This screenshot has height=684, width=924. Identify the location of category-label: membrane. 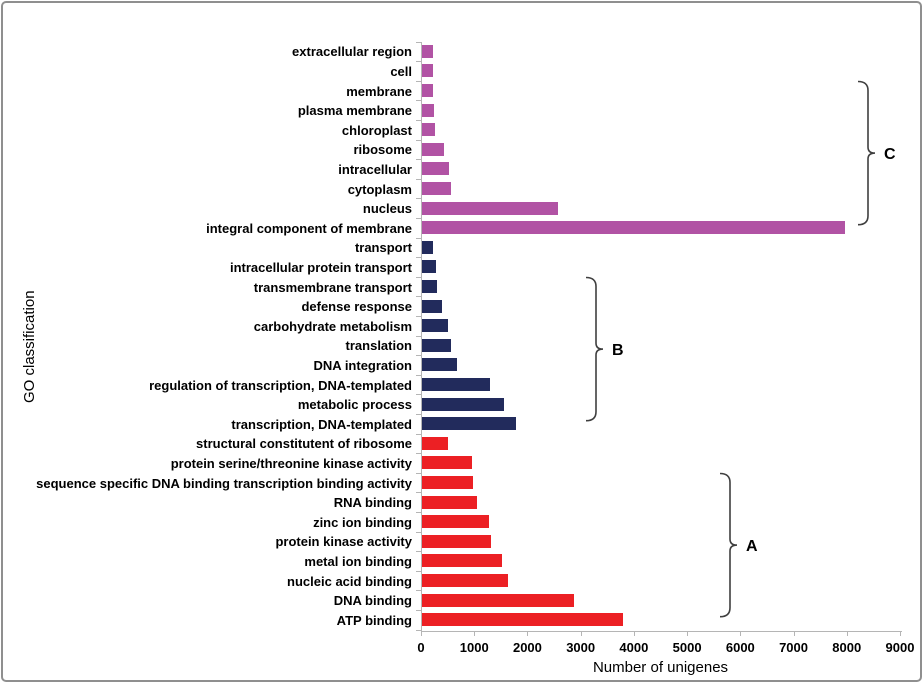
(379, 91).